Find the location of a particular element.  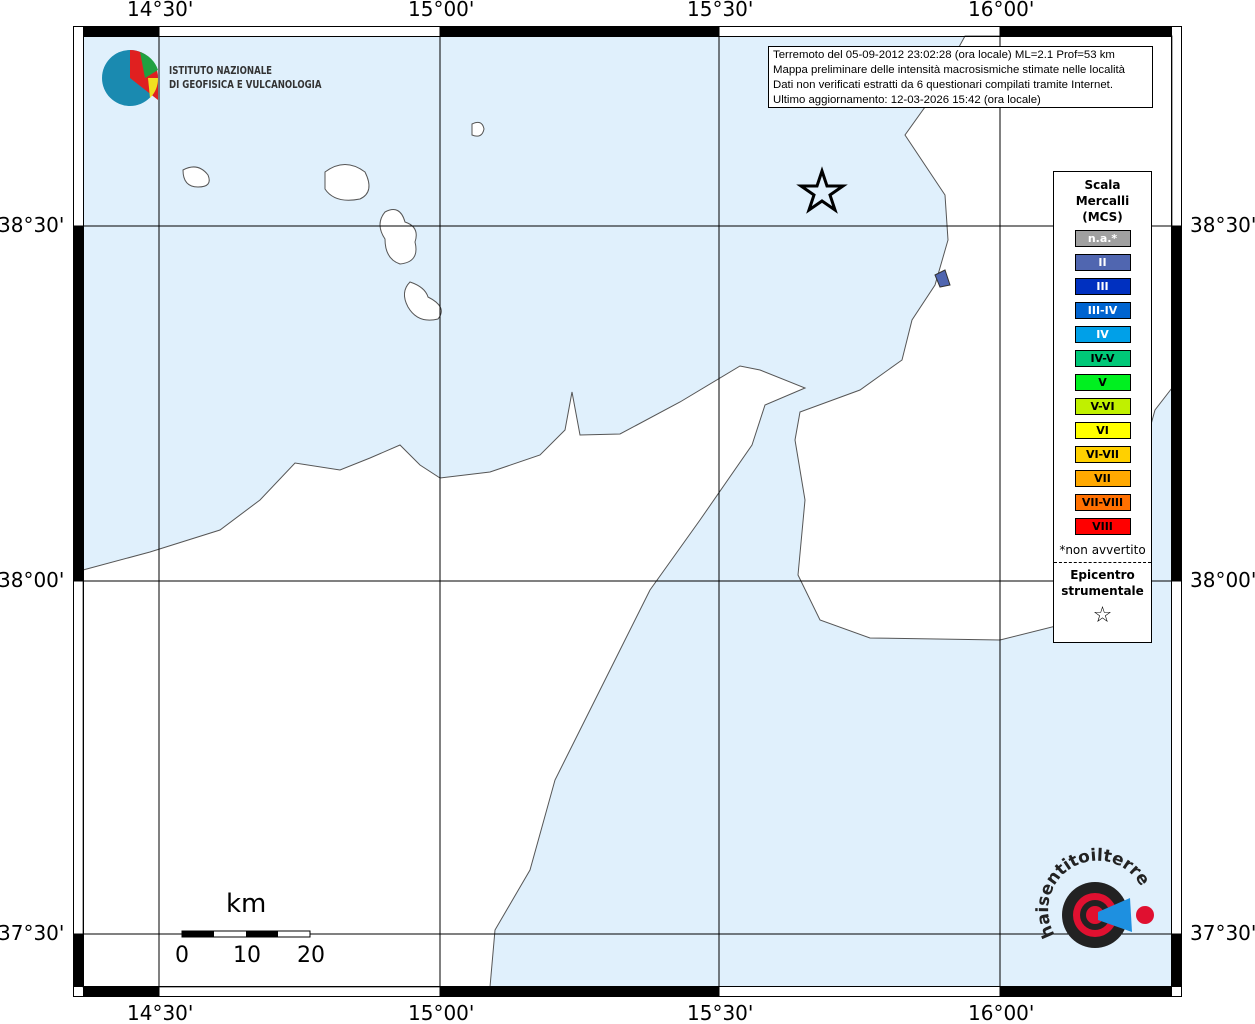

legend-swatch: IV is located at coordinates (1102, 334).